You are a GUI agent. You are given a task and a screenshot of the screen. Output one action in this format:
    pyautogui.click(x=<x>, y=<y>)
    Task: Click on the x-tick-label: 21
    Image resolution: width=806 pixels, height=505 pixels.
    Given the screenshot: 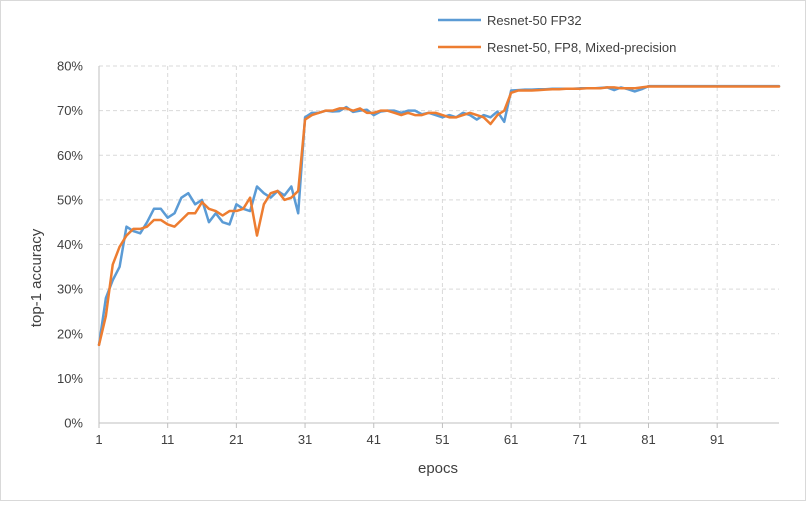 What is the action you would take?
    pyautogui.click(x=236, y=439)
    